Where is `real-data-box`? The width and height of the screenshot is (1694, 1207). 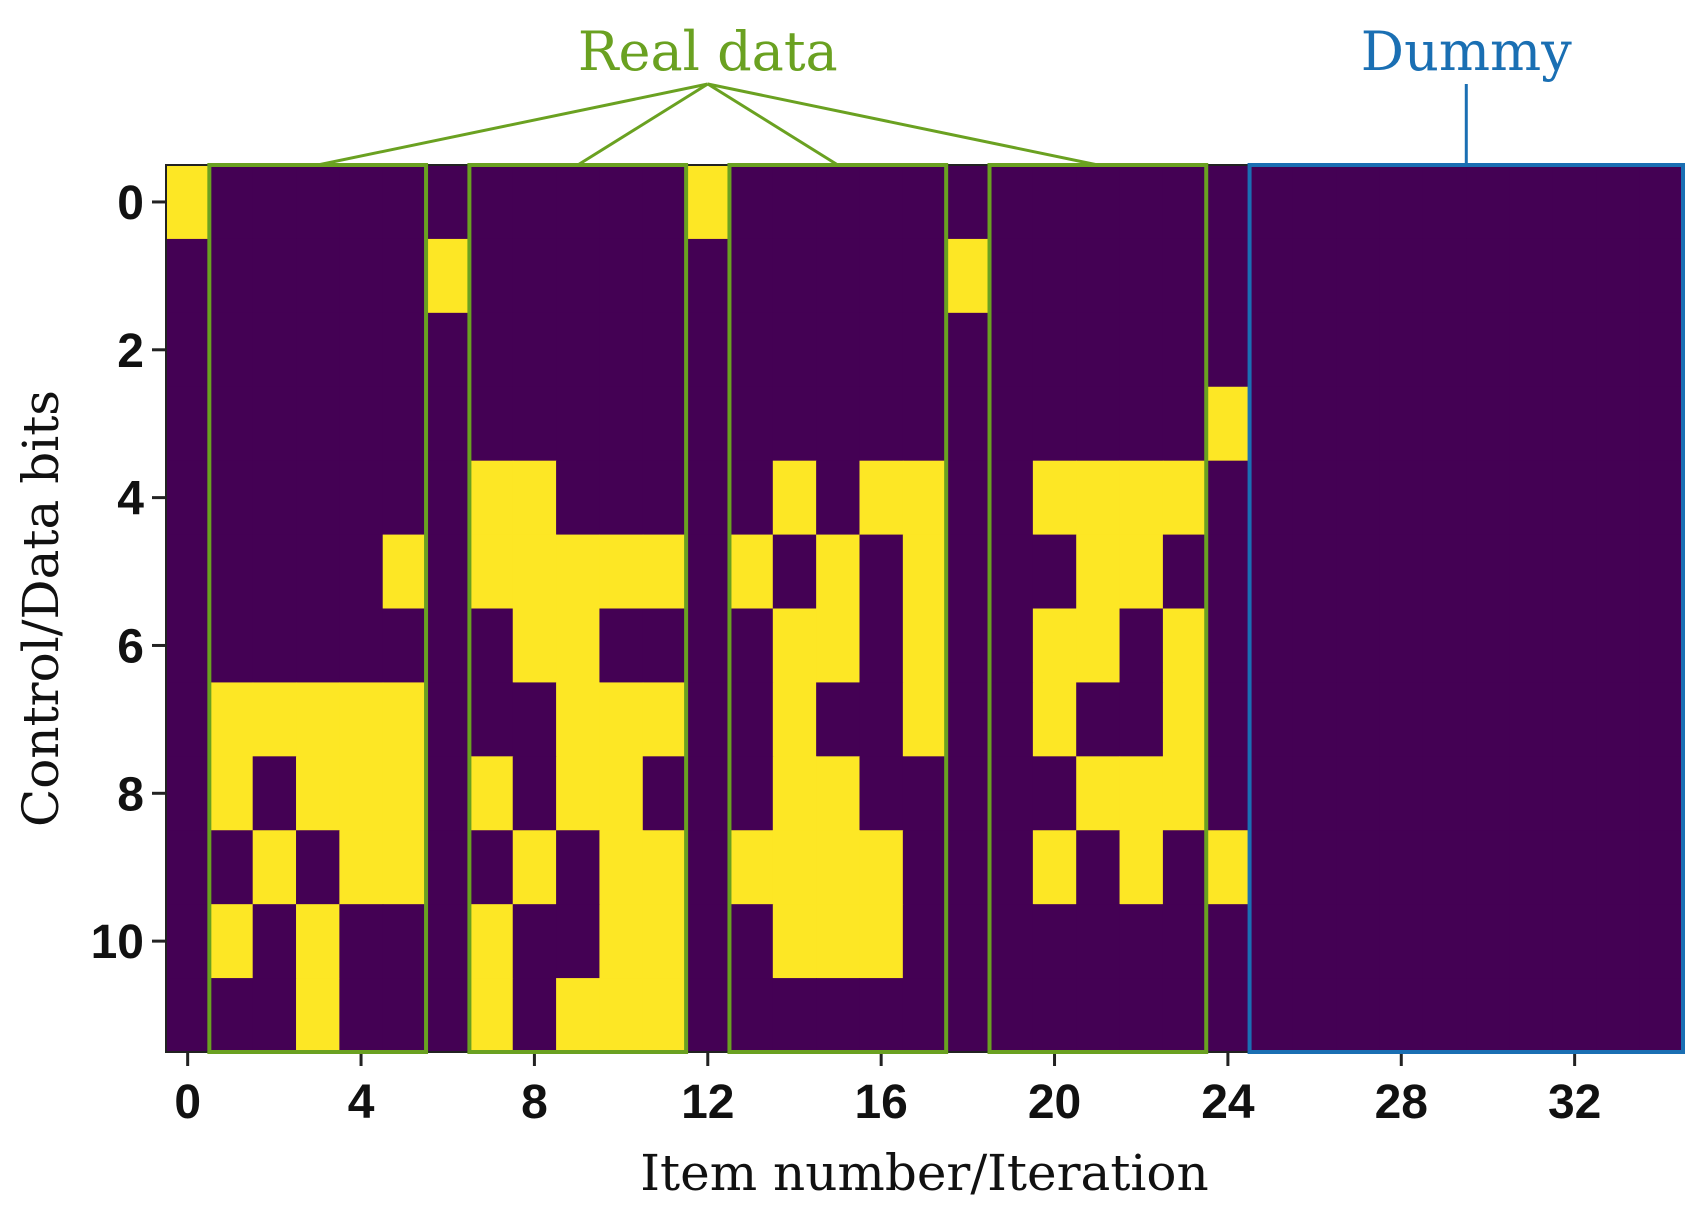 real-data-box is located at coordinates (318, 608).